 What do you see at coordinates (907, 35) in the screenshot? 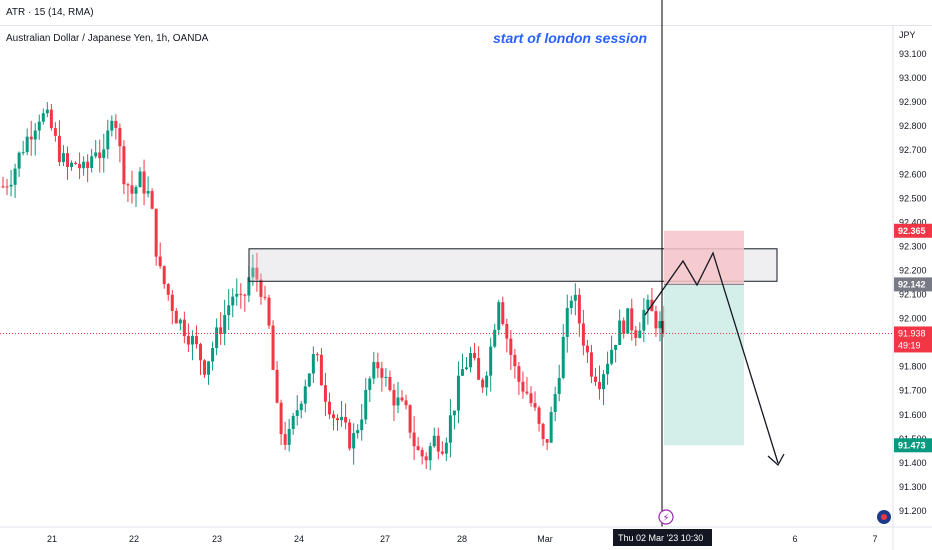
I see `currency-label: JPY` at bounding box center [907, 35].